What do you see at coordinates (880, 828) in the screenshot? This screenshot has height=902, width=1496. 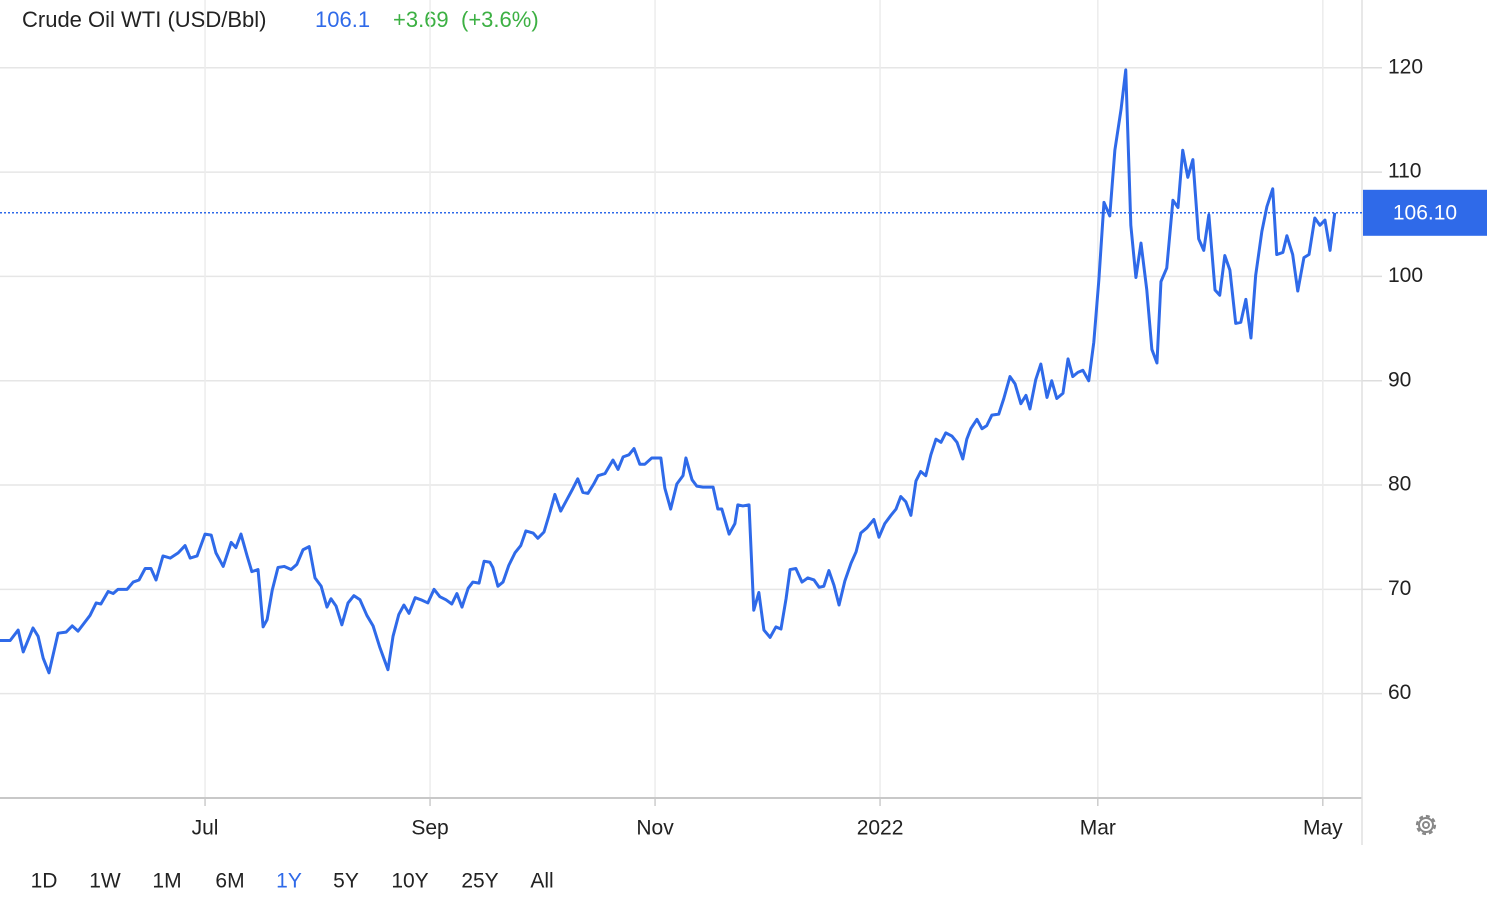 I see `x-tick-label: 2022` at bounding box center [880, 828].